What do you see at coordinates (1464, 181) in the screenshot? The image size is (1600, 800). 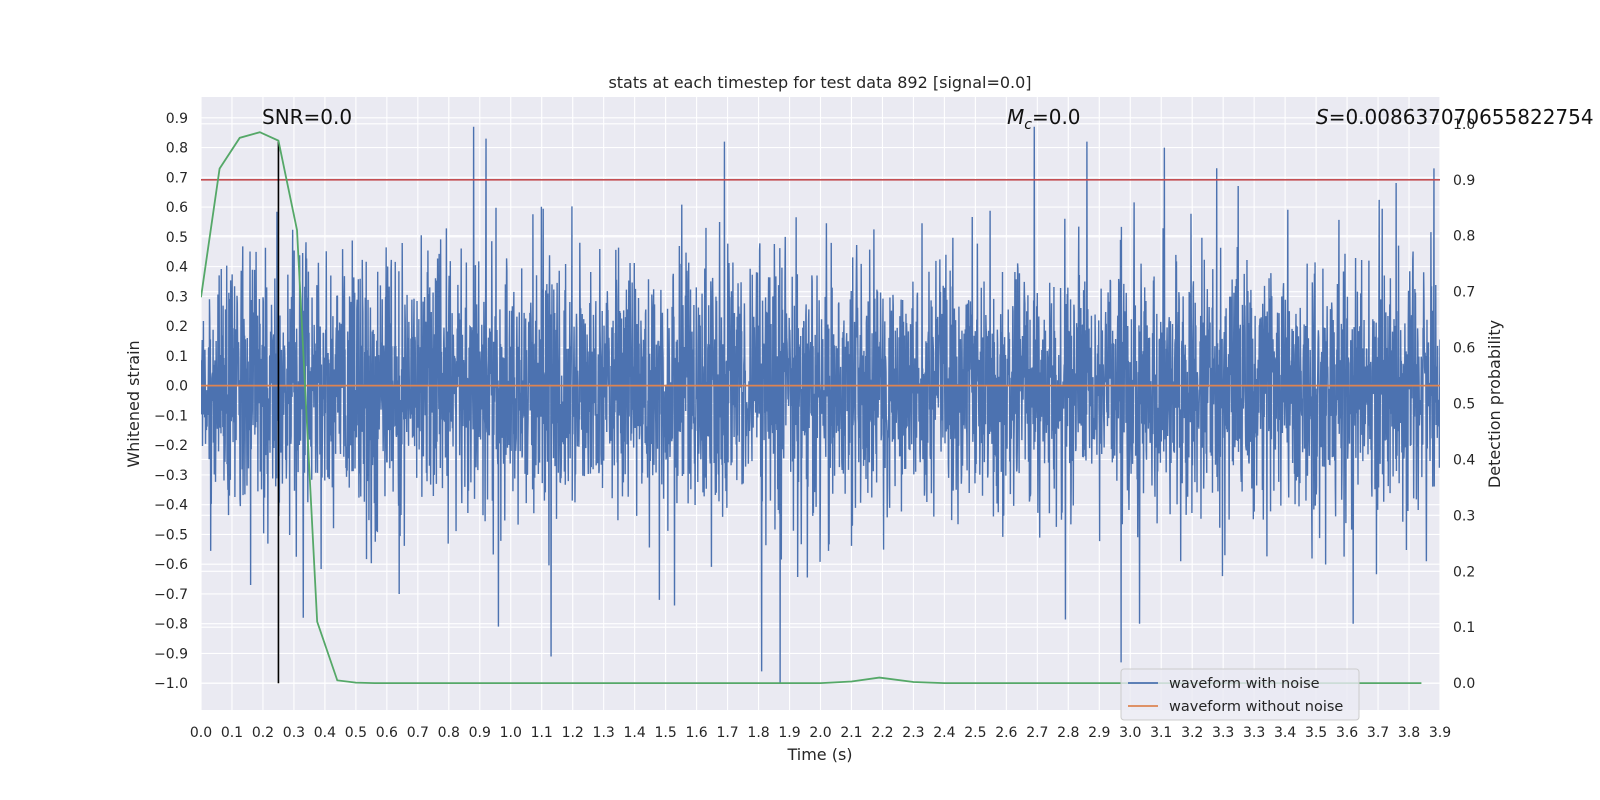 I see `right-y-tick-label-1: 0.9` at bounding box center [1464, 181].